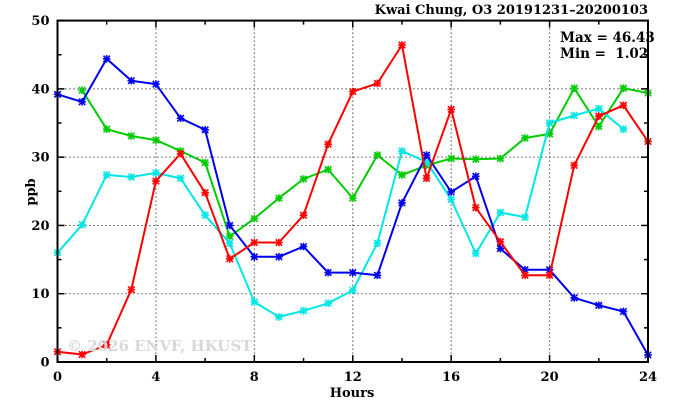  I want to click on y-tick-label-20: 20, so click(40, 226).